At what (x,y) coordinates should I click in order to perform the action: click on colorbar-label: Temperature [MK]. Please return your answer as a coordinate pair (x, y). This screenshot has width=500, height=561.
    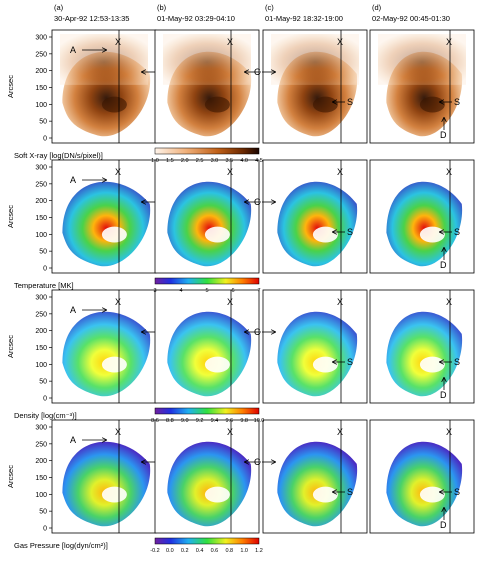
    Looking at the image, I should click on (44, 285).